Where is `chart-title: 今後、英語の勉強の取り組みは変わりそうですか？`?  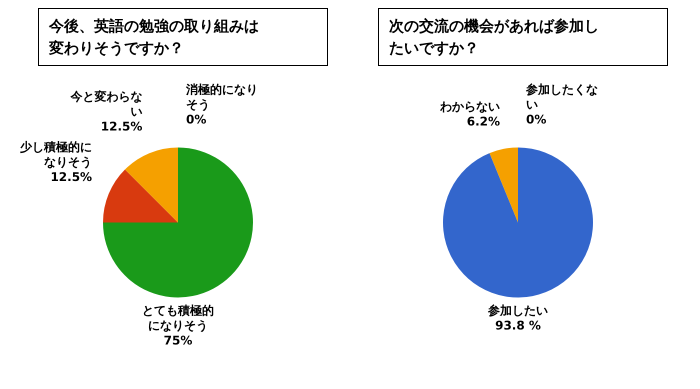
chart-title: 今後、英語の勉強の取り組みは変わりそうですか？ is located at coordinates (154, 37).